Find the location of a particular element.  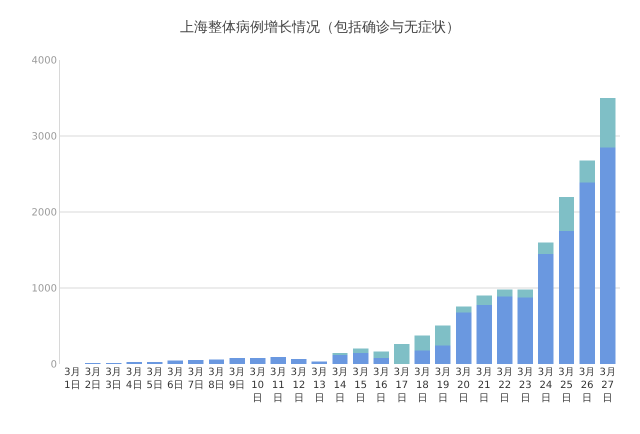

x-tick-label: 3月15日 is located at coordinates (360, 385).